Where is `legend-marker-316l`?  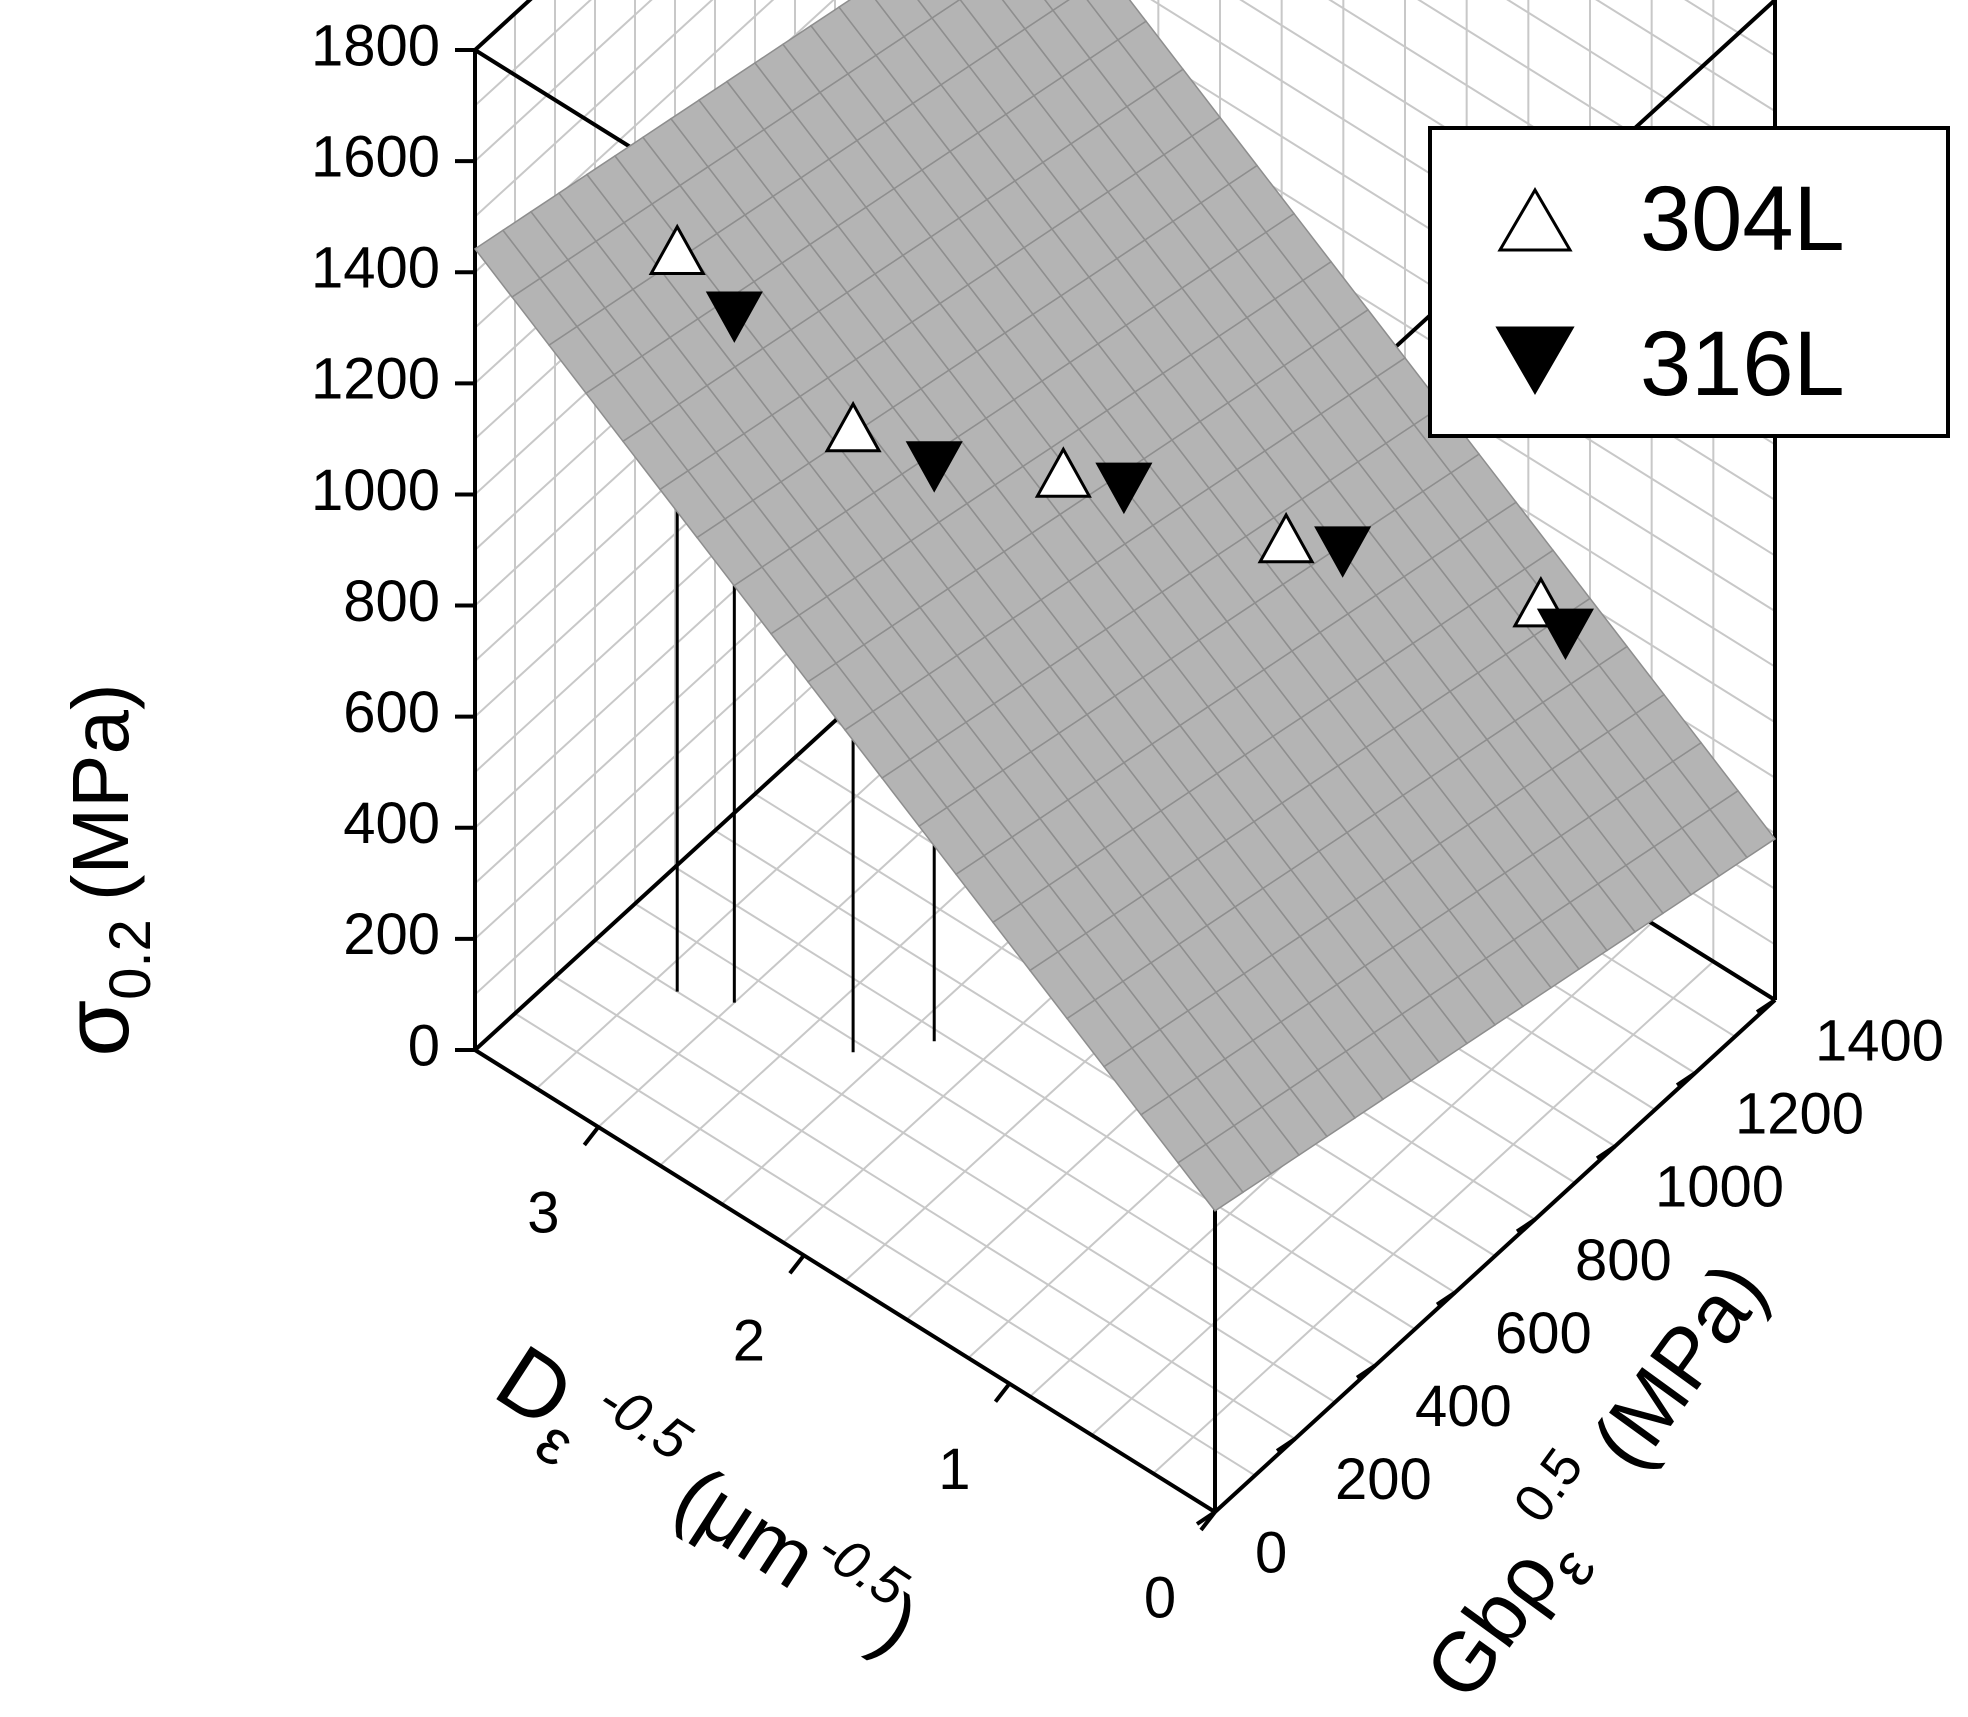 legend-marker-316l is located at coordinates (1535, 360).